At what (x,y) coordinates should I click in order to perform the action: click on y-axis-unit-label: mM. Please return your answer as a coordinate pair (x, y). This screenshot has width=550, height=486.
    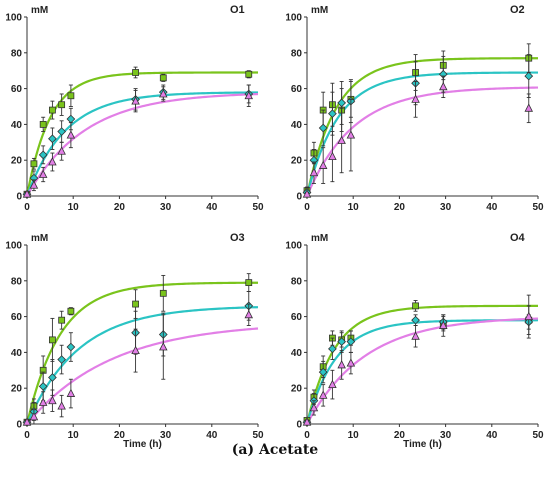
    Looking at the image, I should click on (319, 10).